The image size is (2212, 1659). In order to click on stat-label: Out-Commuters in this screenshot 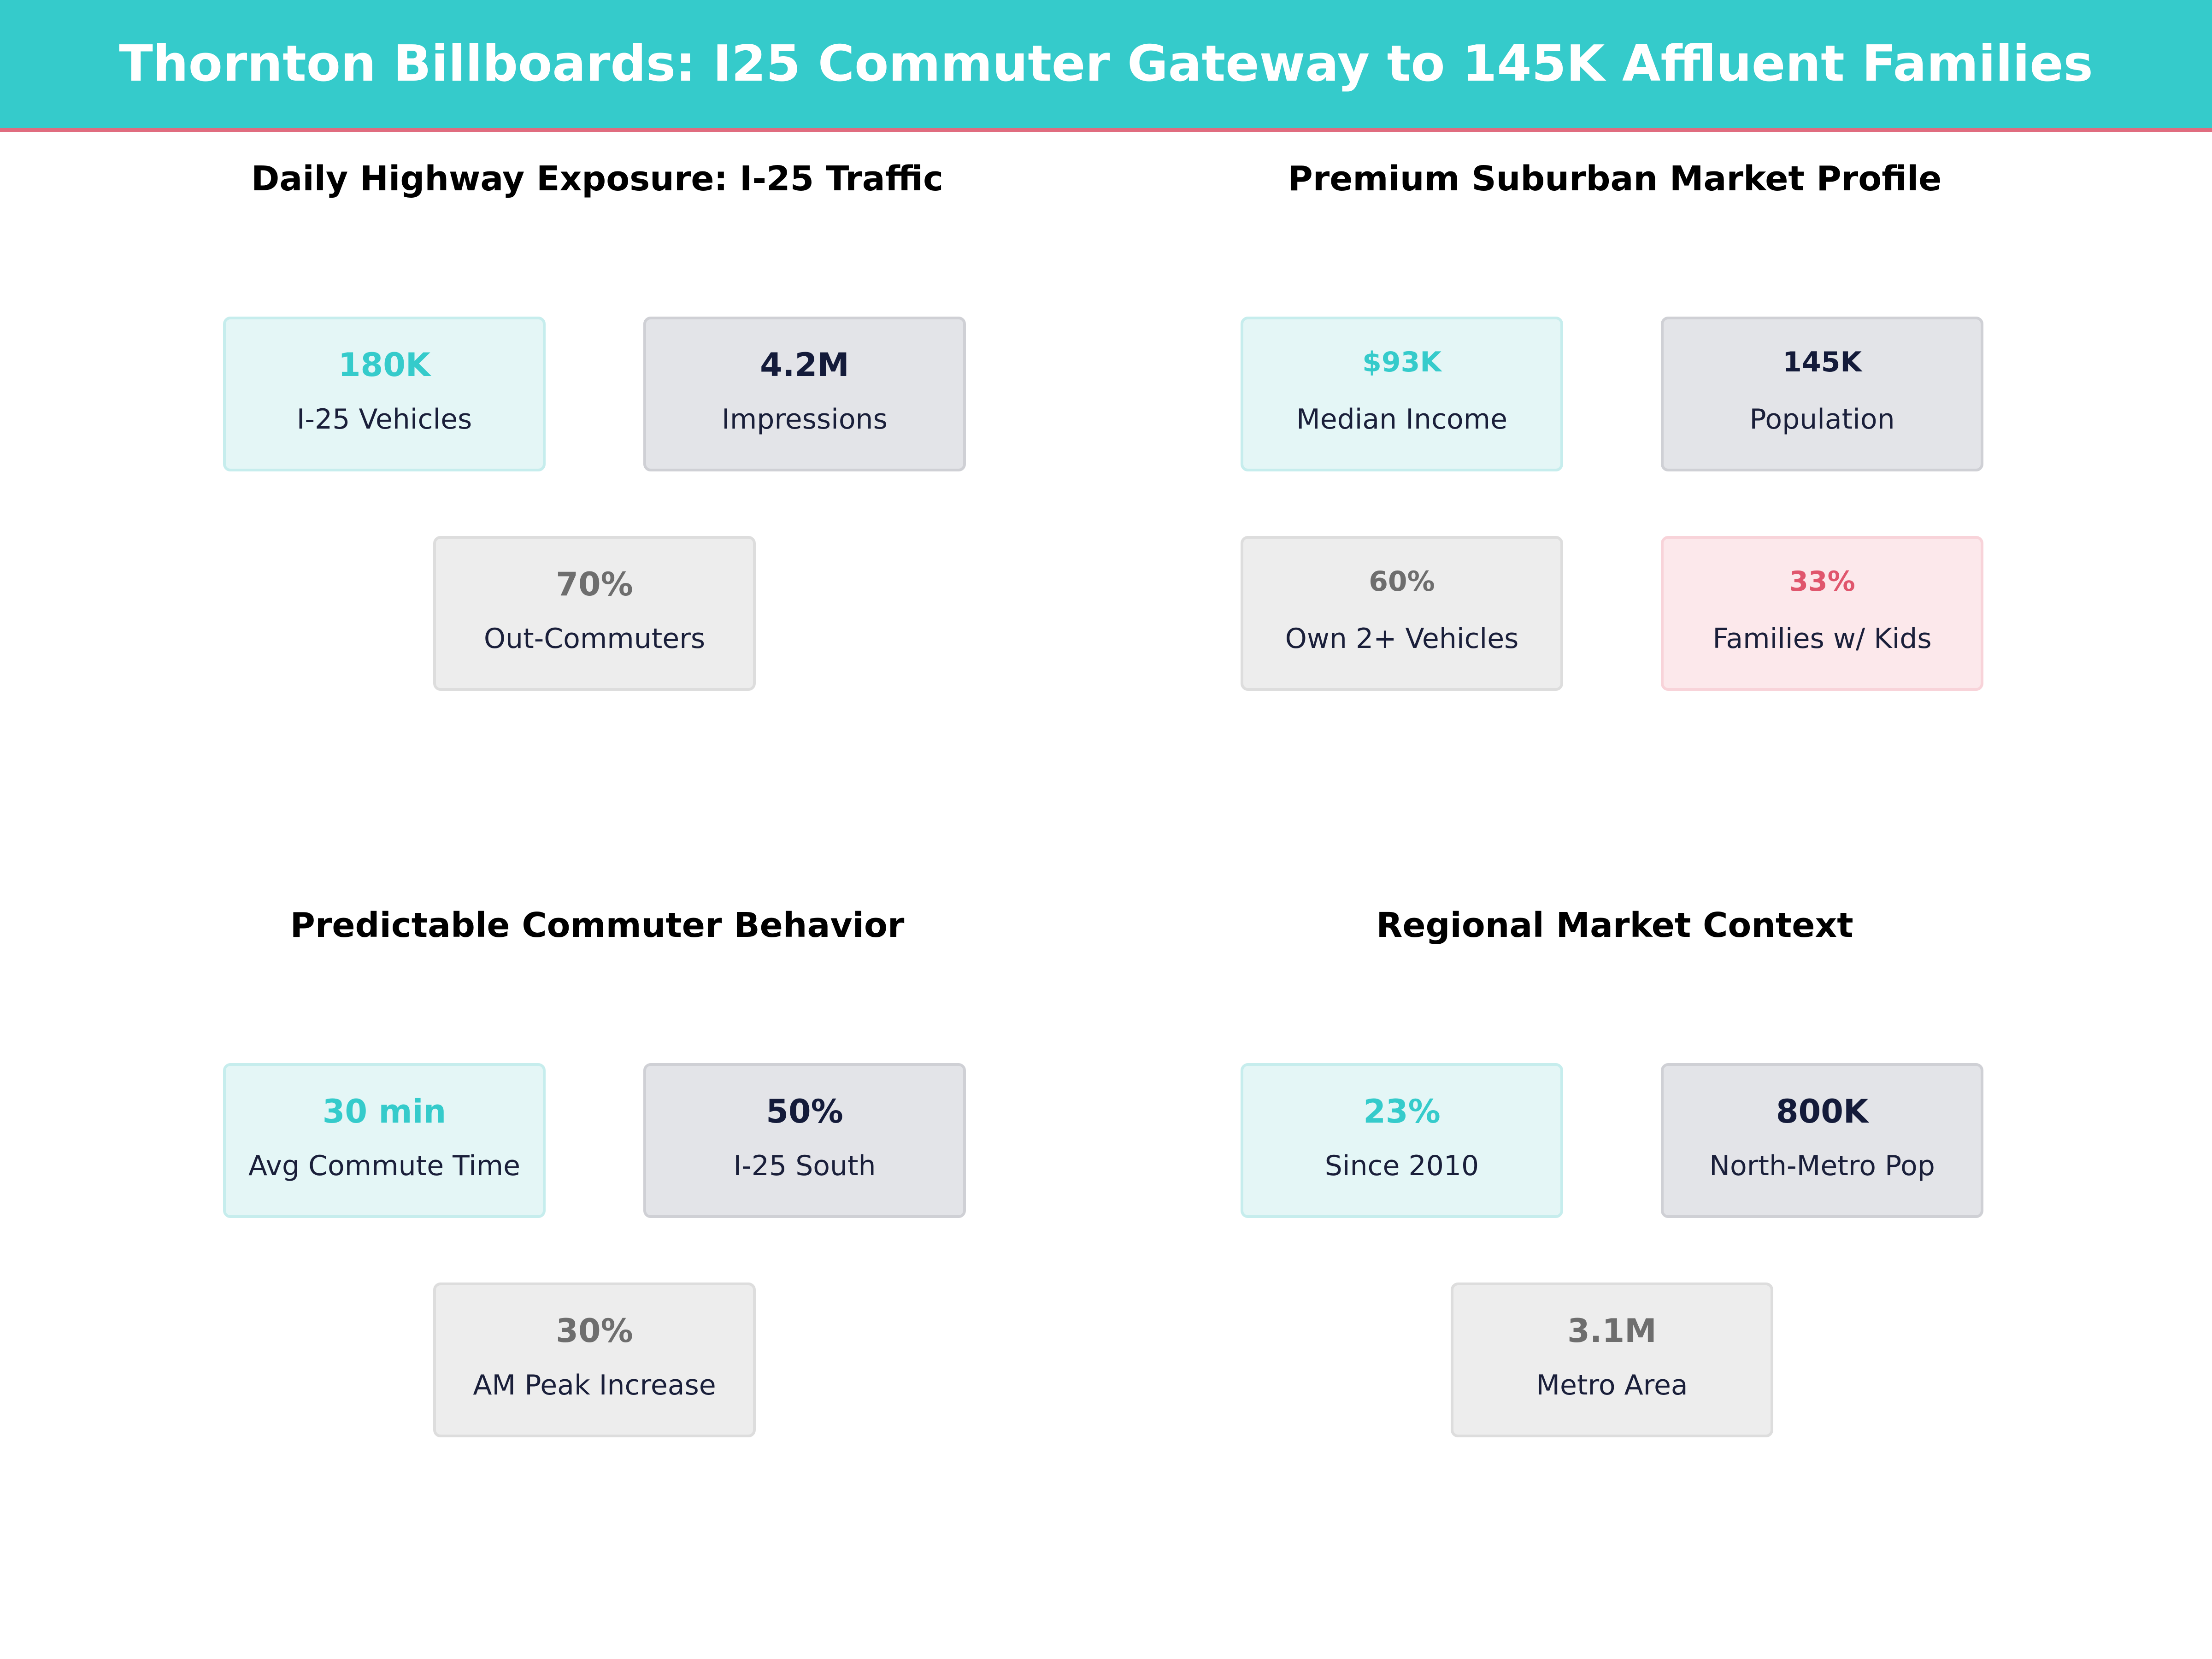, I will do `click(594, 639)`.